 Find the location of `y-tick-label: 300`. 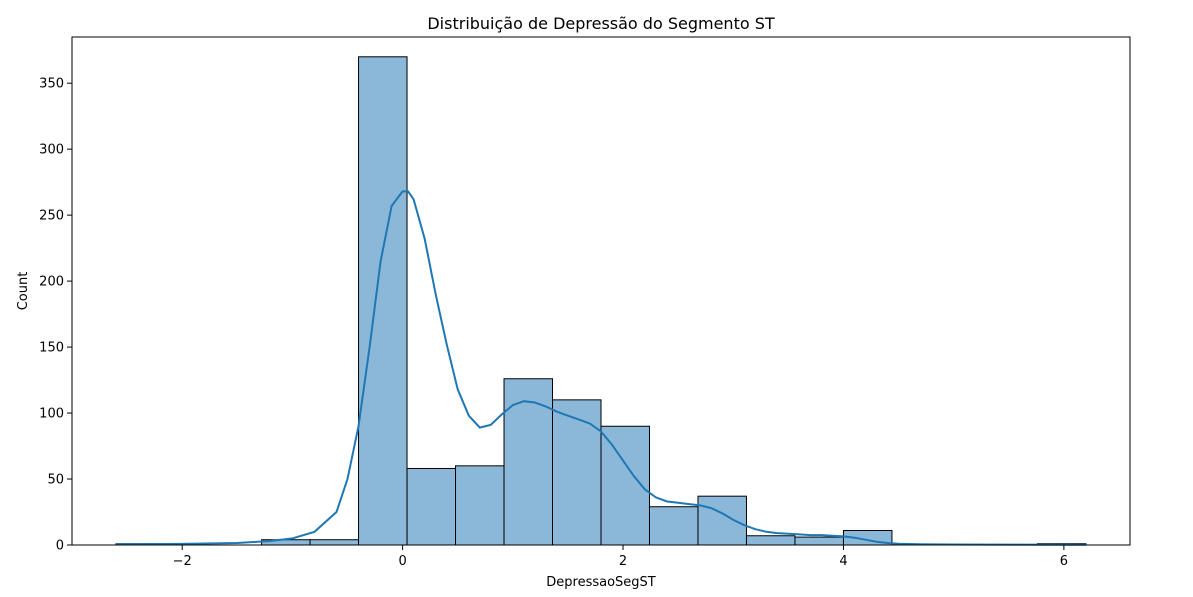

y-tick-label: 300 is located at coordinates (51, 150).